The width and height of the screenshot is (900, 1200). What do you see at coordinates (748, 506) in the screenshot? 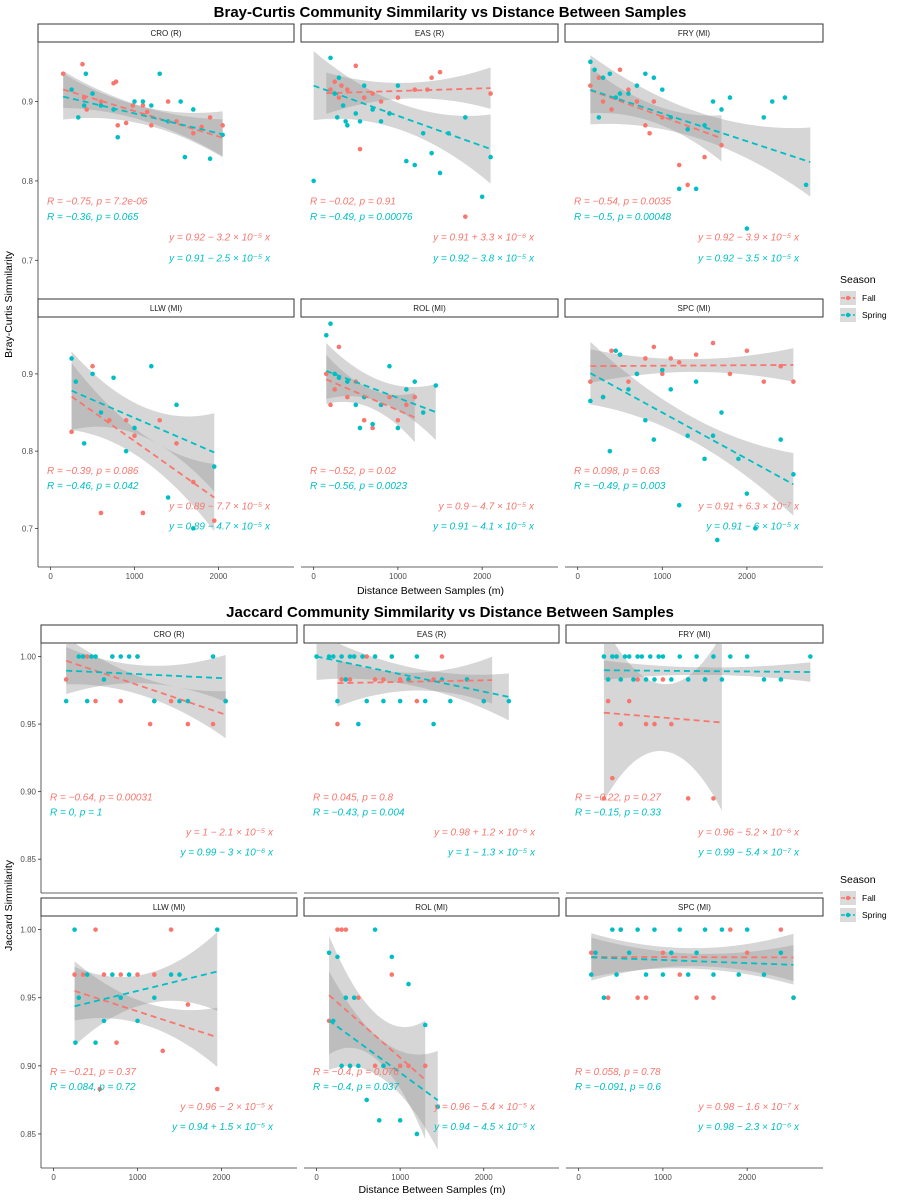
I see `fall-equation-label: y = 0.91 + 6.3 × 10⁻⁷ x` at bounding box center [748, 506].